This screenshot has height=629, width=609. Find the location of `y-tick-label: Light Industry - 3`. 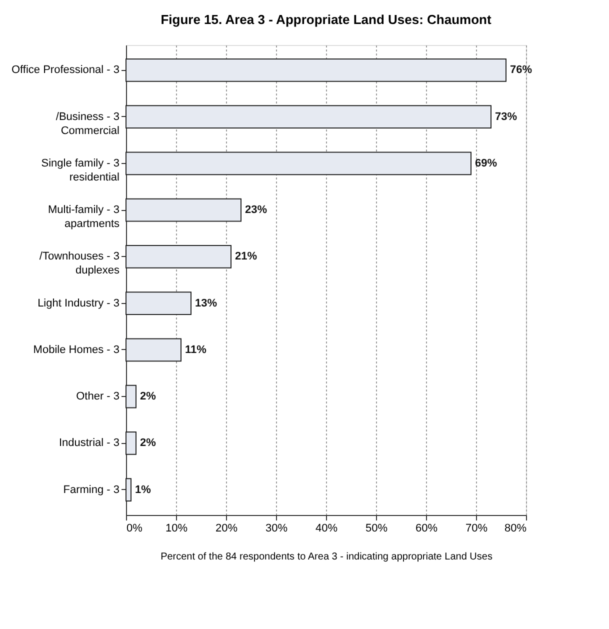

y-tick-label: Light Industry - 3 is located at coordinates (79, 303).